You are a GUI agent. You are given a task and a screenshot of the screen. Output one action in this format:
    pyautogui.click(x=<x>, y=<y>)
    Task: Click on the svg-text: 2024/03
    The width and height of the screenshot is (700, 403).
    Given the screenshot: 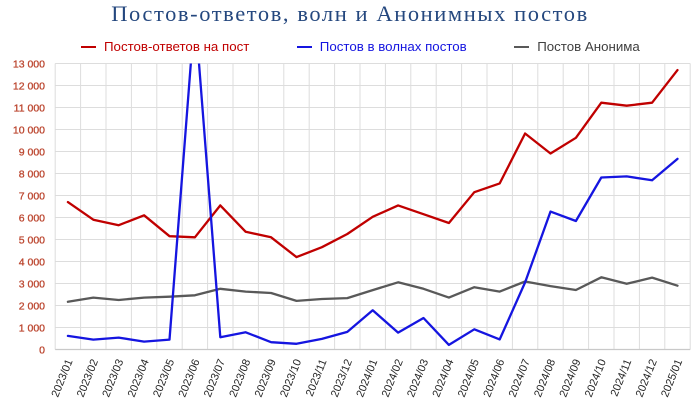 What is the action you would take?
    pyautogui.click(x=418, y=378)
    